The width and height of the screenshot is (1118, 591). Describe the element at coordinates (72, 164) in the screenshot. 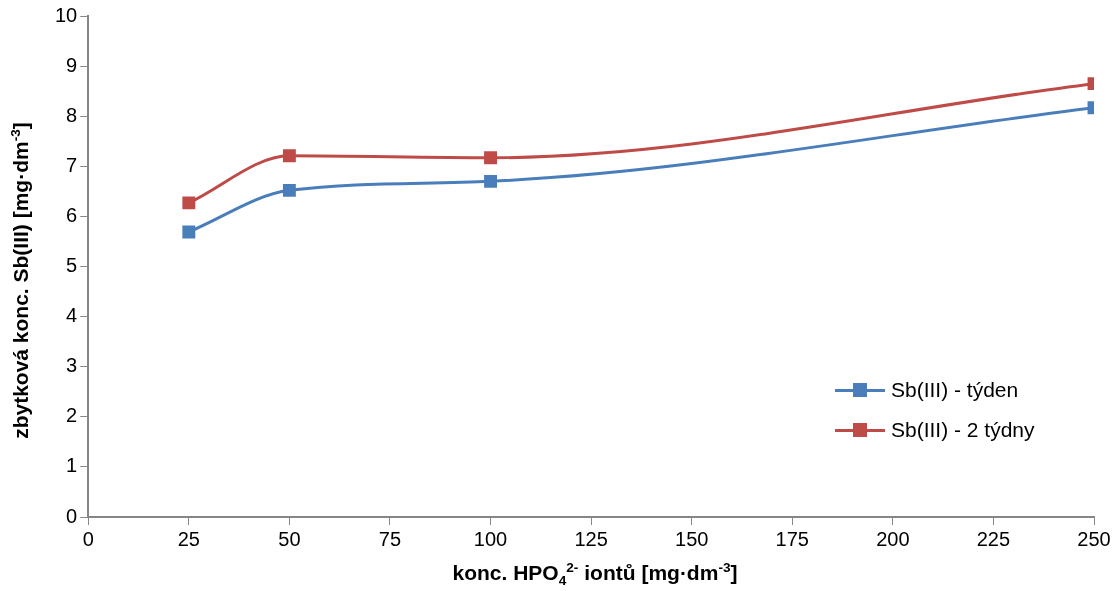

I see `y-tick-label: 7` at that location.